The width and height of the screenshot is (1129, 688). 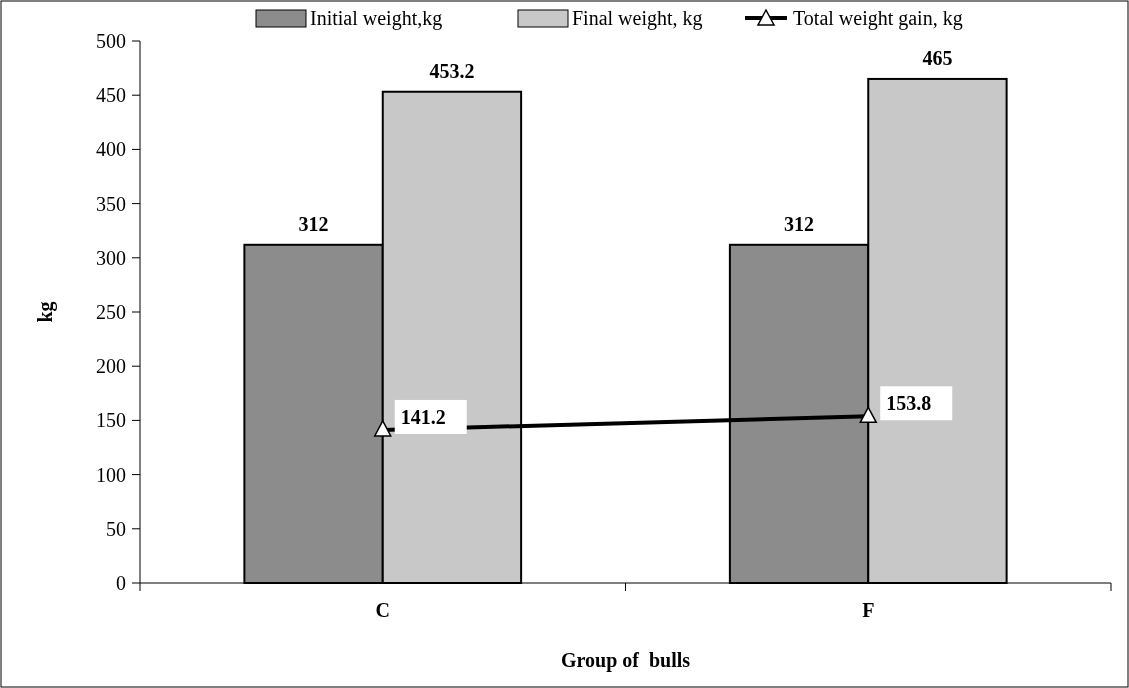 What do you see at coordinates (937, 57) in the screenshot?
I see `data-label: 465` at bounding box center [937, 57].